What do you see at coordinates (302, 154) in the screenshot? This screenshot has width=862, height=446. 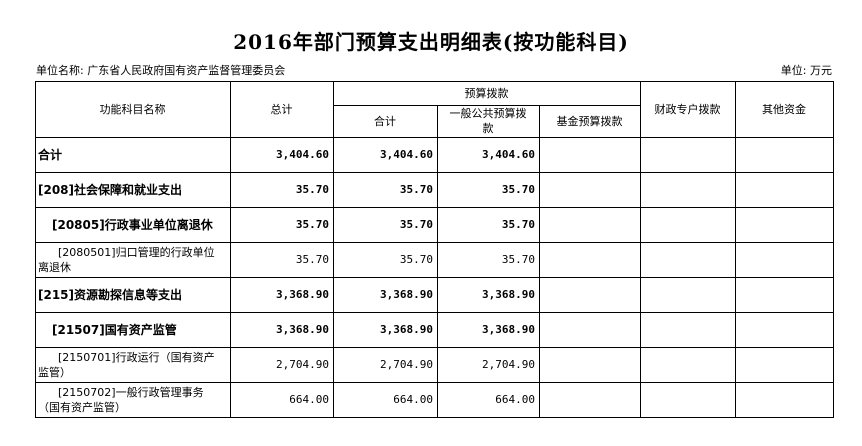 I see `row-total: 3,404.60` at bounding box center [302, 154].